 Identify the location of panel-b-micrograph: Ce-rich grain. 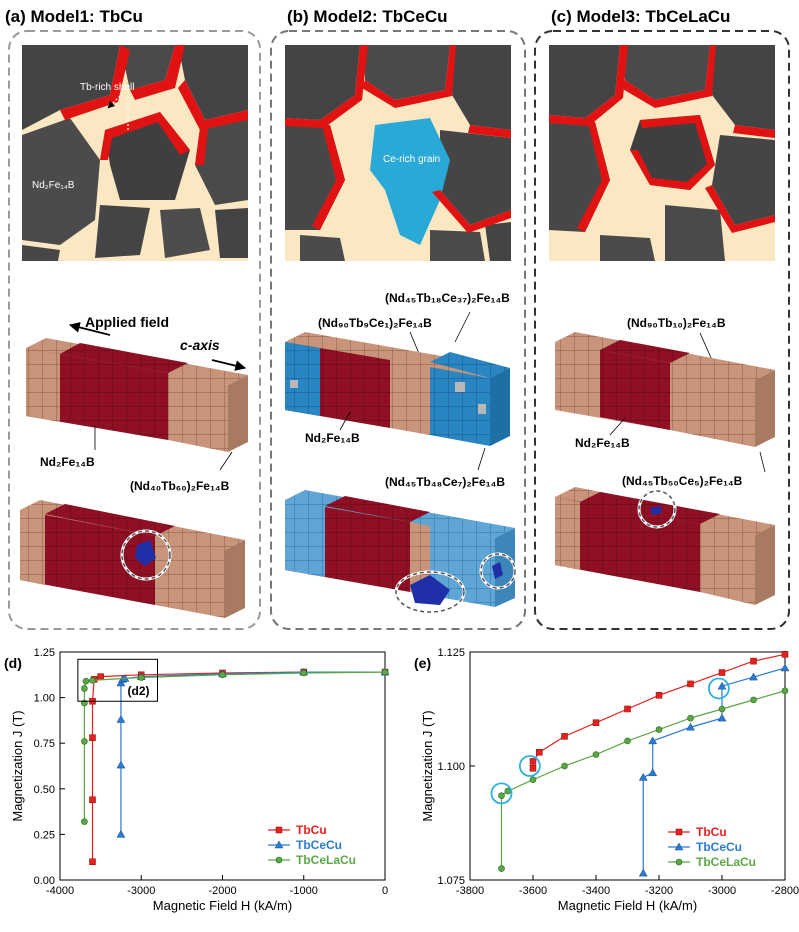
(398, 153).